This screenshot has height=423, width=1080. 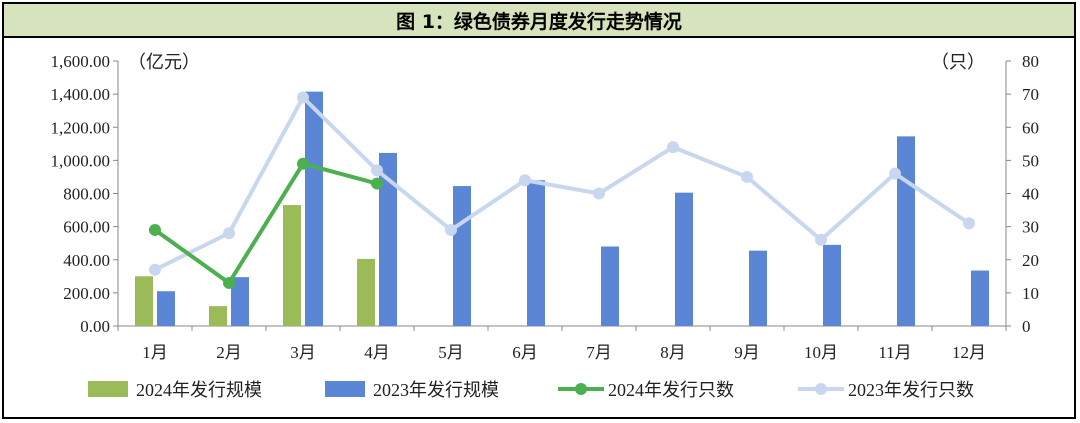 What do you see at coordinates (958, 62) in the screenshot?
I see `right-axis-unit-label: （只）` at bounding box center [958, 62].